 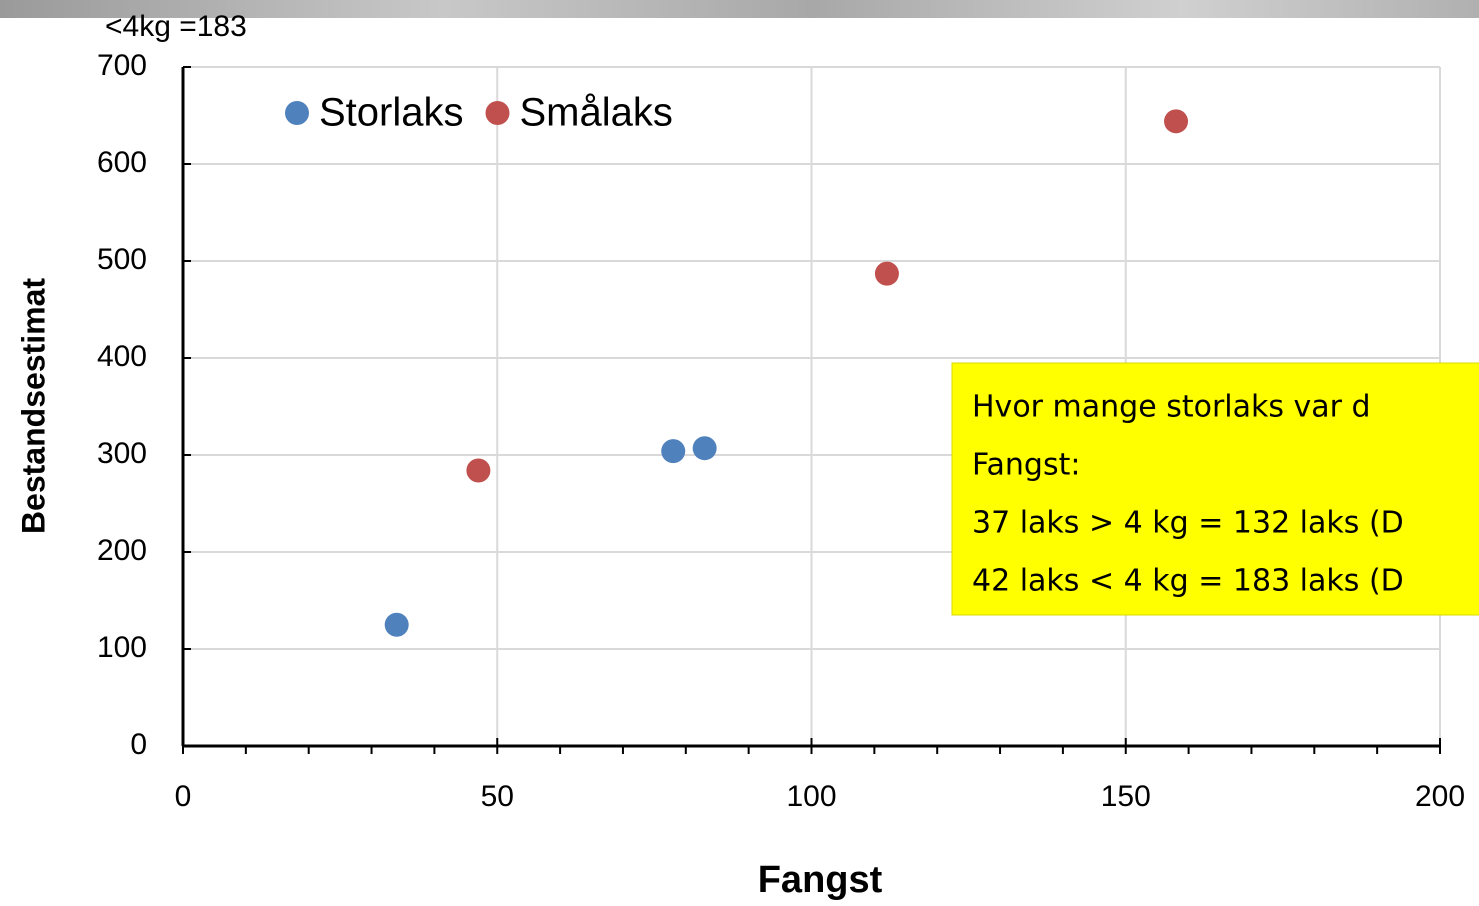 I want to click on legend-label: Smålaks, so click(x=596, y=113).